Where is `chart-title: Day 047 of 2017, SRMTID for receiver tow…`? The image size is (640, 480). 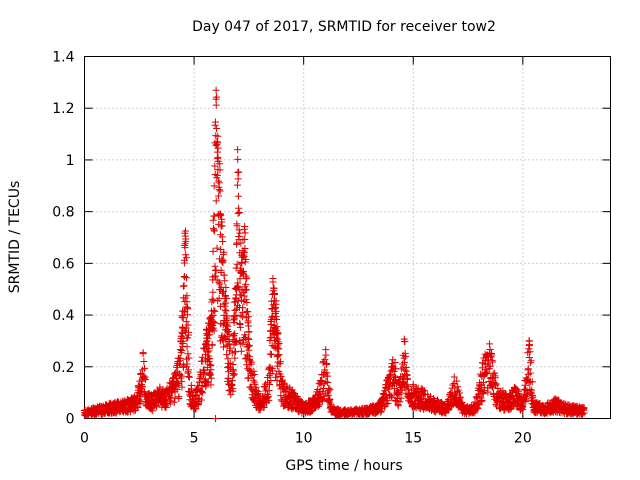 chart-title: Day 047 of 2017, SRMTID for receiver tow… is located at coordinates (344, 27).